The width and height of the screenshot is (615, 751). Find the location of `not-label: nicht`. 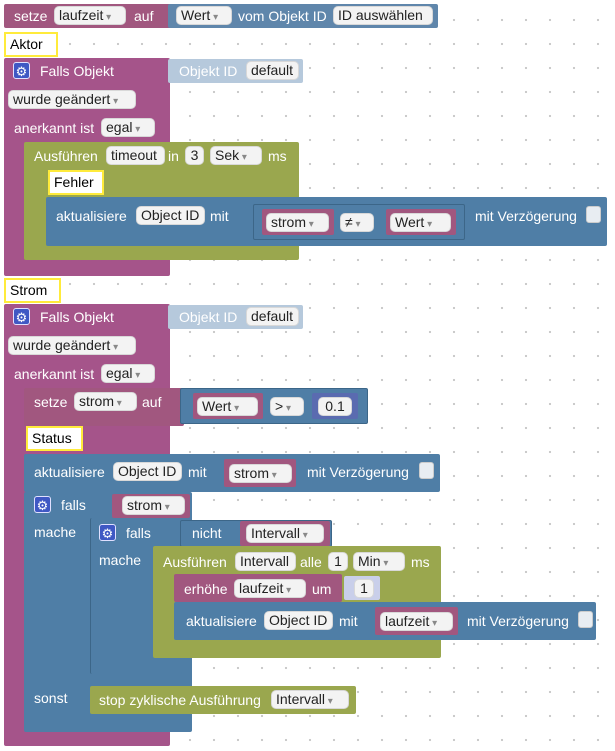

not-label: nicht is located at coordinates (207, 533).